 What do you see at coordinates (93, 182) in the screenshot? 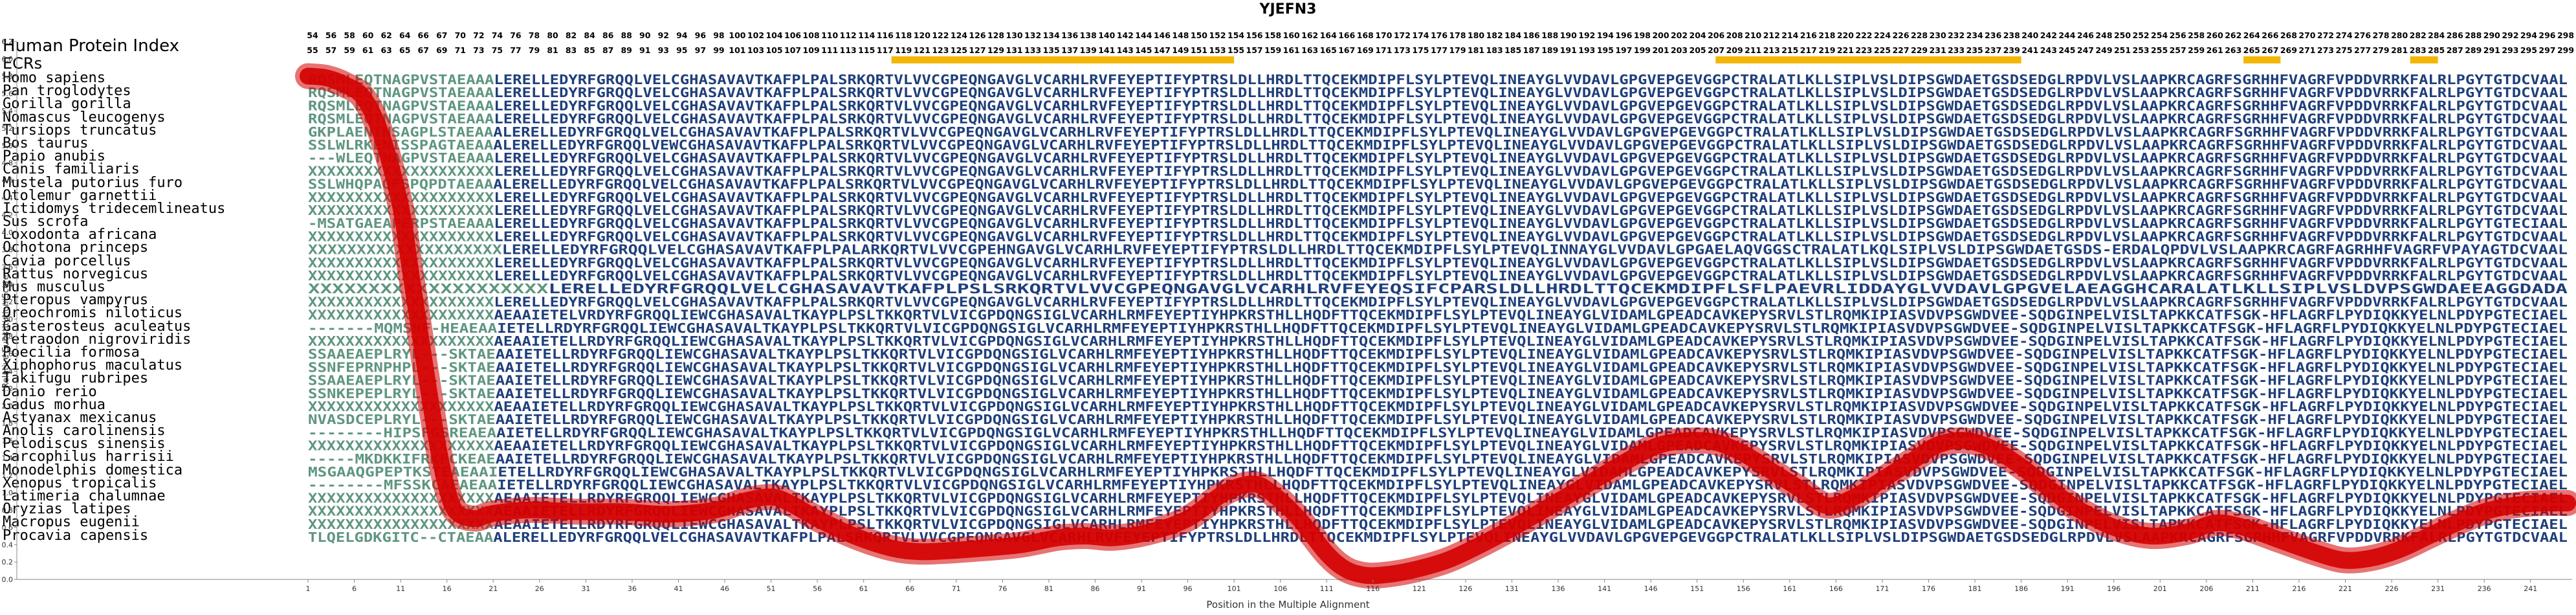
I see `organism-name: Mustela putorius furo` at bounding box center [93, 182].